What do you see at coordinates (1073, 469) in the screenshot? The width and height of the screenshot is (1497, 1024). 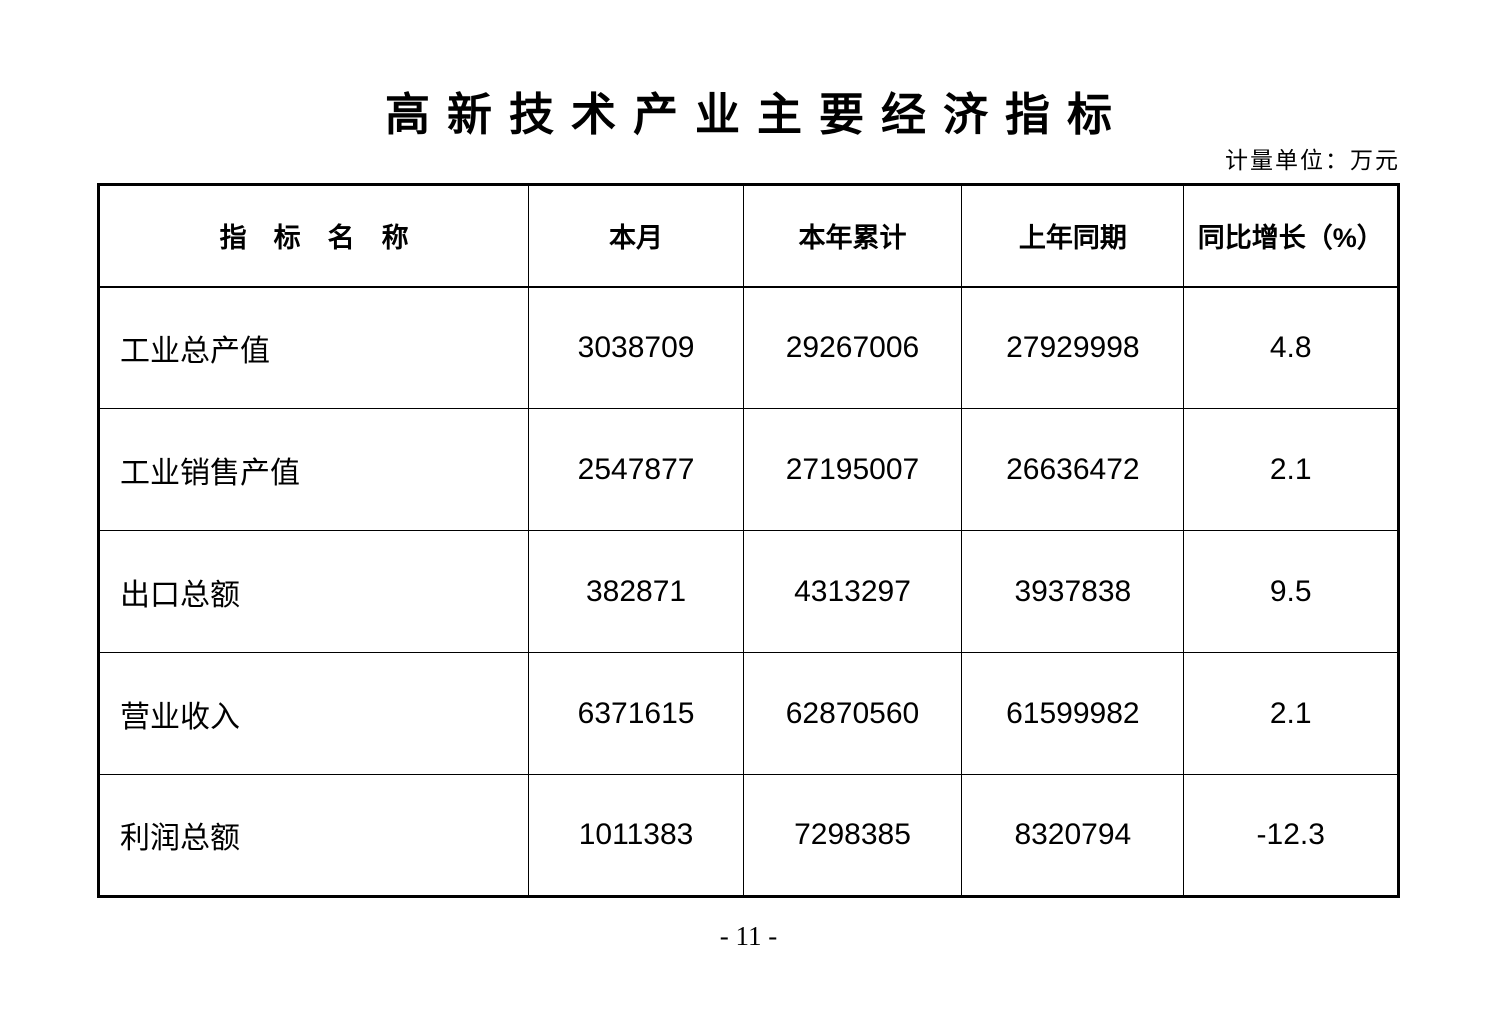 I see `cell-same-period-last-year: 26636472` at bounding box center [1073, 469].